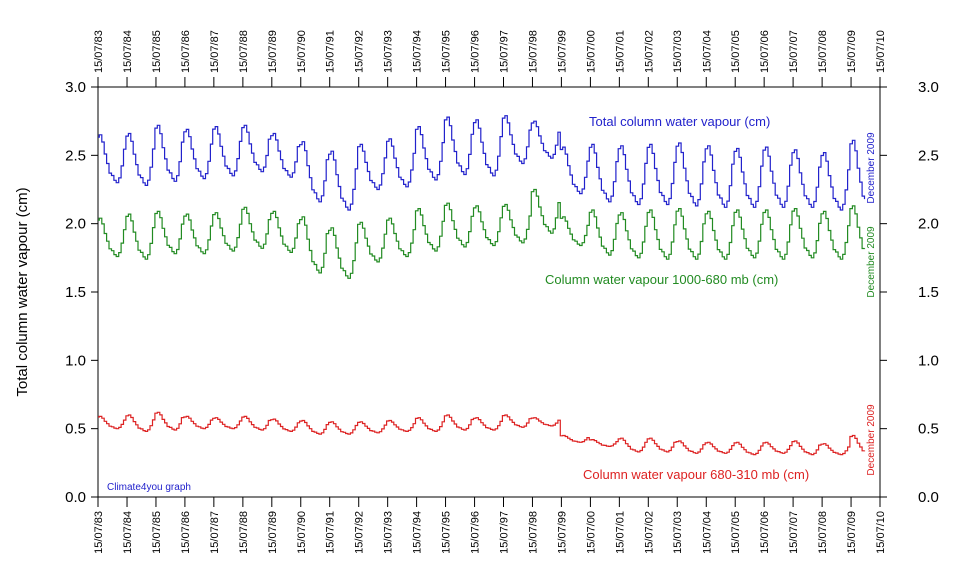  I want to click on y-tick-label-right: 2.5, so click(928, 155).